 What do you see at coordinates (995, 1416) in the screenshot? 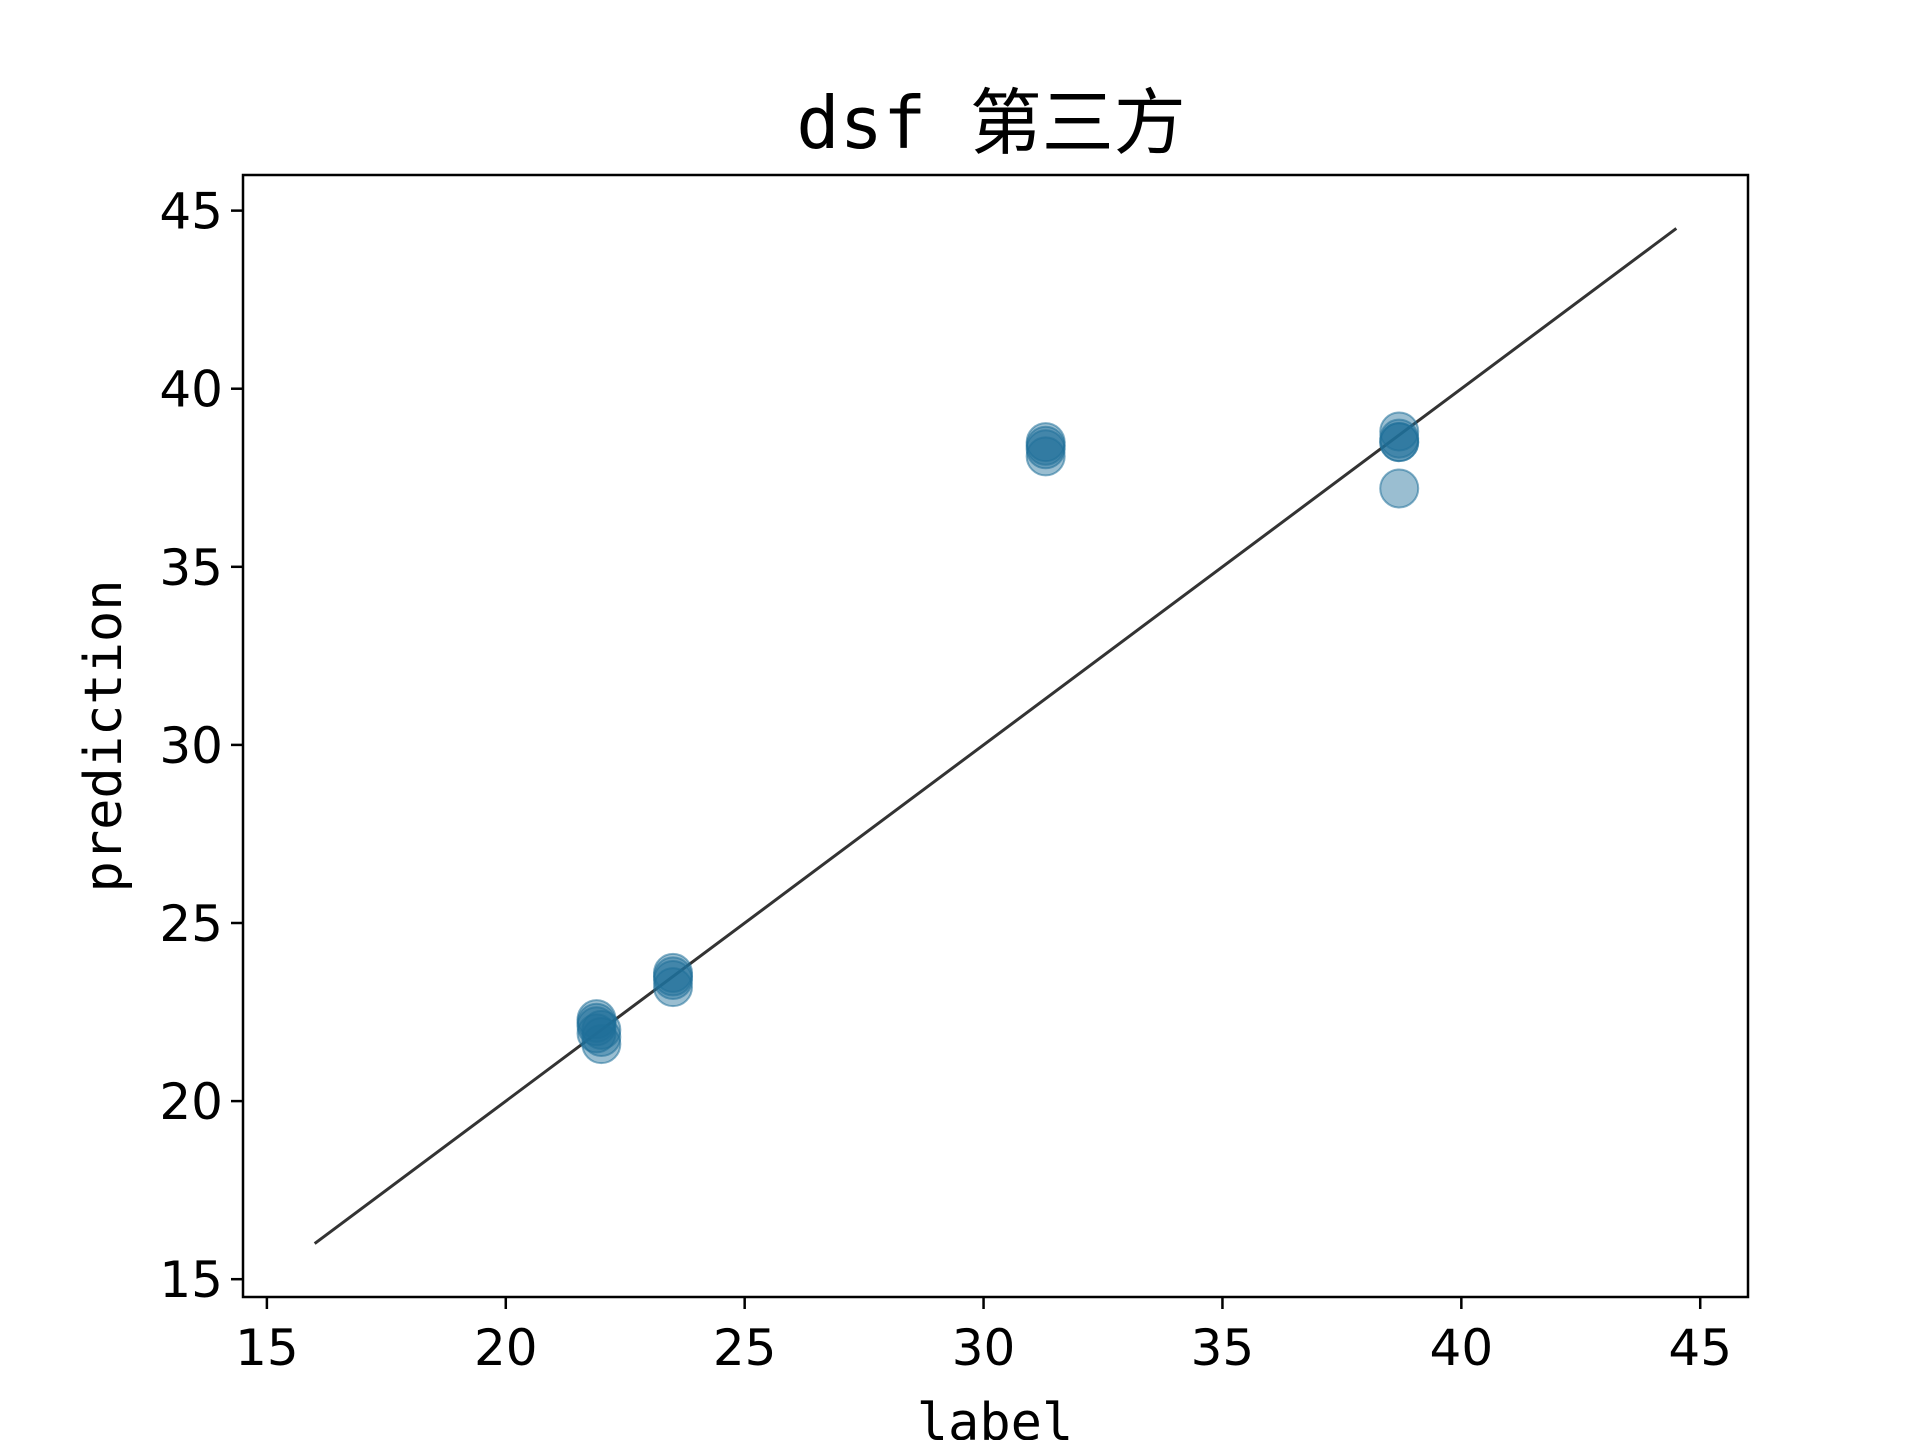
I see `x-axis-title: label` at bounding box center [995, 1416].